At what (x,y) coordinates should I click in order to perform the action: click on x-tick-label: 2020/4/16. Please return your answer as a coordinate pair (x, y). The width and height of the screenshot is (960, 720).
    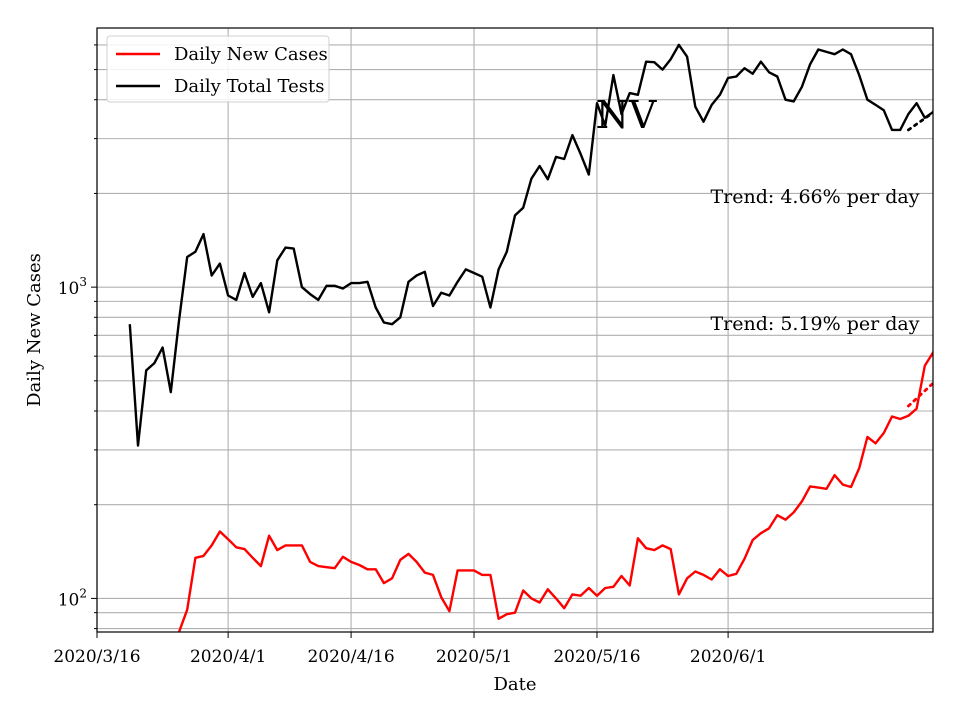
    Looking at the image, I should click on (350, 657).